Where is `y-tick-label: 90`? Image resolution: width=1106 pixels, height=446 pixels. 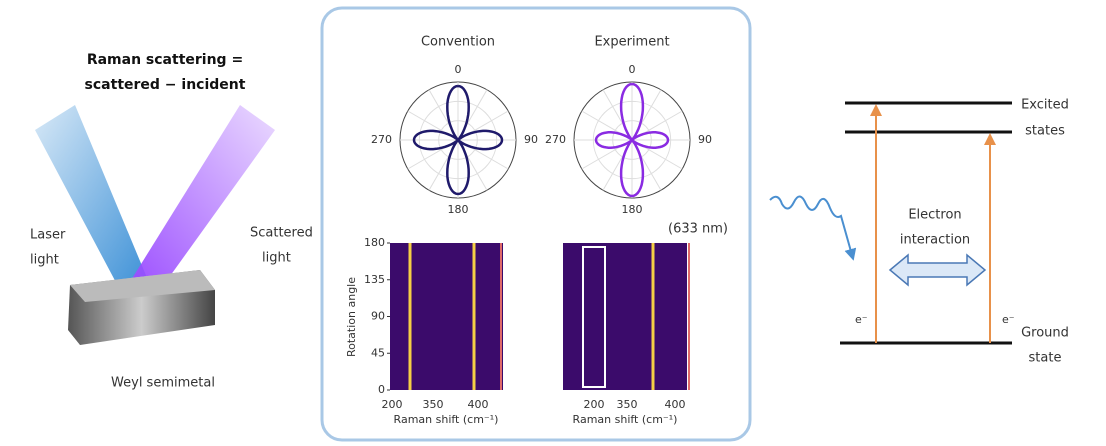
y-tick-label: 90 is located at coordinates (378, 316).